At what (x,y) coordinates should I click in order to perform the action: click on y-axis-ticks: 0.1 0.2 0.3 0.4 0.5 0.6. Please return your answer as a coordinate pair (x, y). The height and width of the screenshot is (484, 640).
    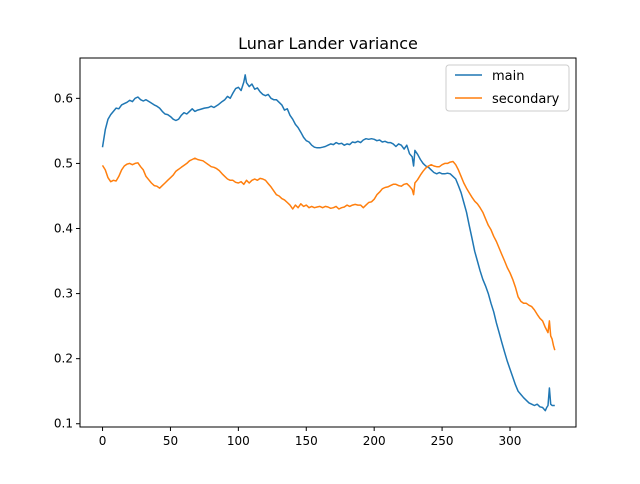
    Looking at the image, I should click on (67, 261).